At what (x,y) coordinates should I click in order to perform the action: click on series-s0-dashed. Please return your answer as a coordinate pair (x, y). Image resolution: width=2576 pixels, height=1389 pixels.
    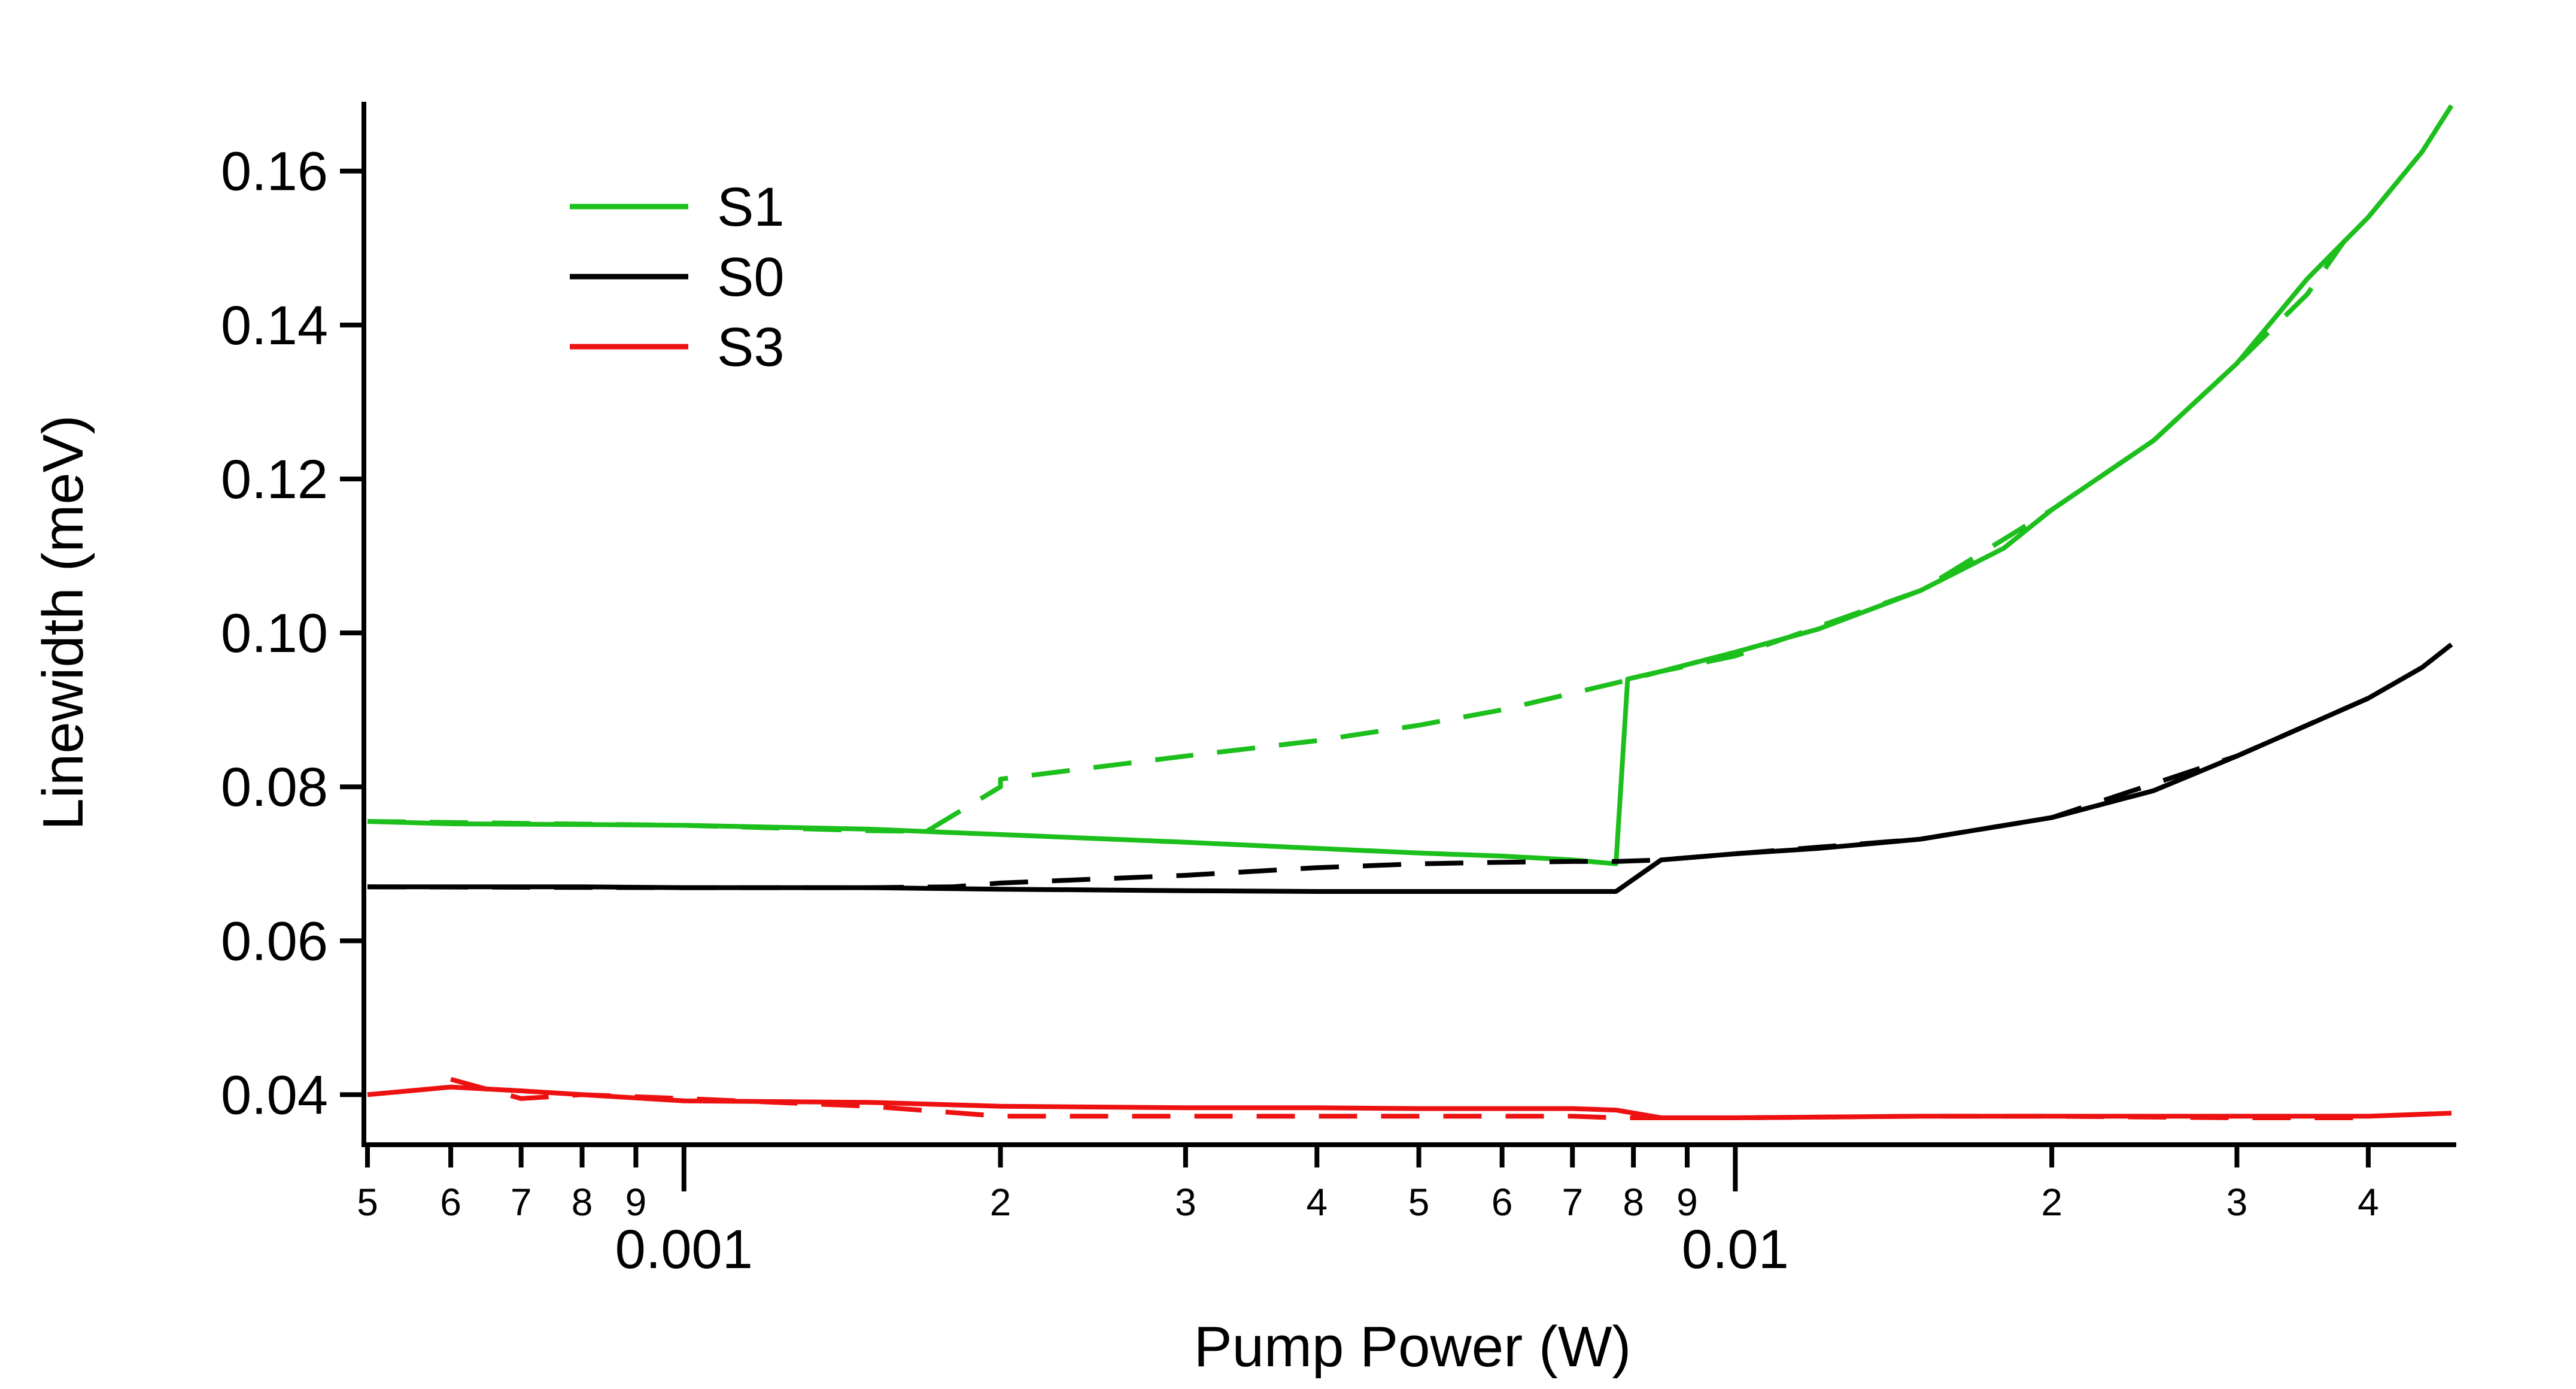
    Looking at the image, I should click on (1368, 793).